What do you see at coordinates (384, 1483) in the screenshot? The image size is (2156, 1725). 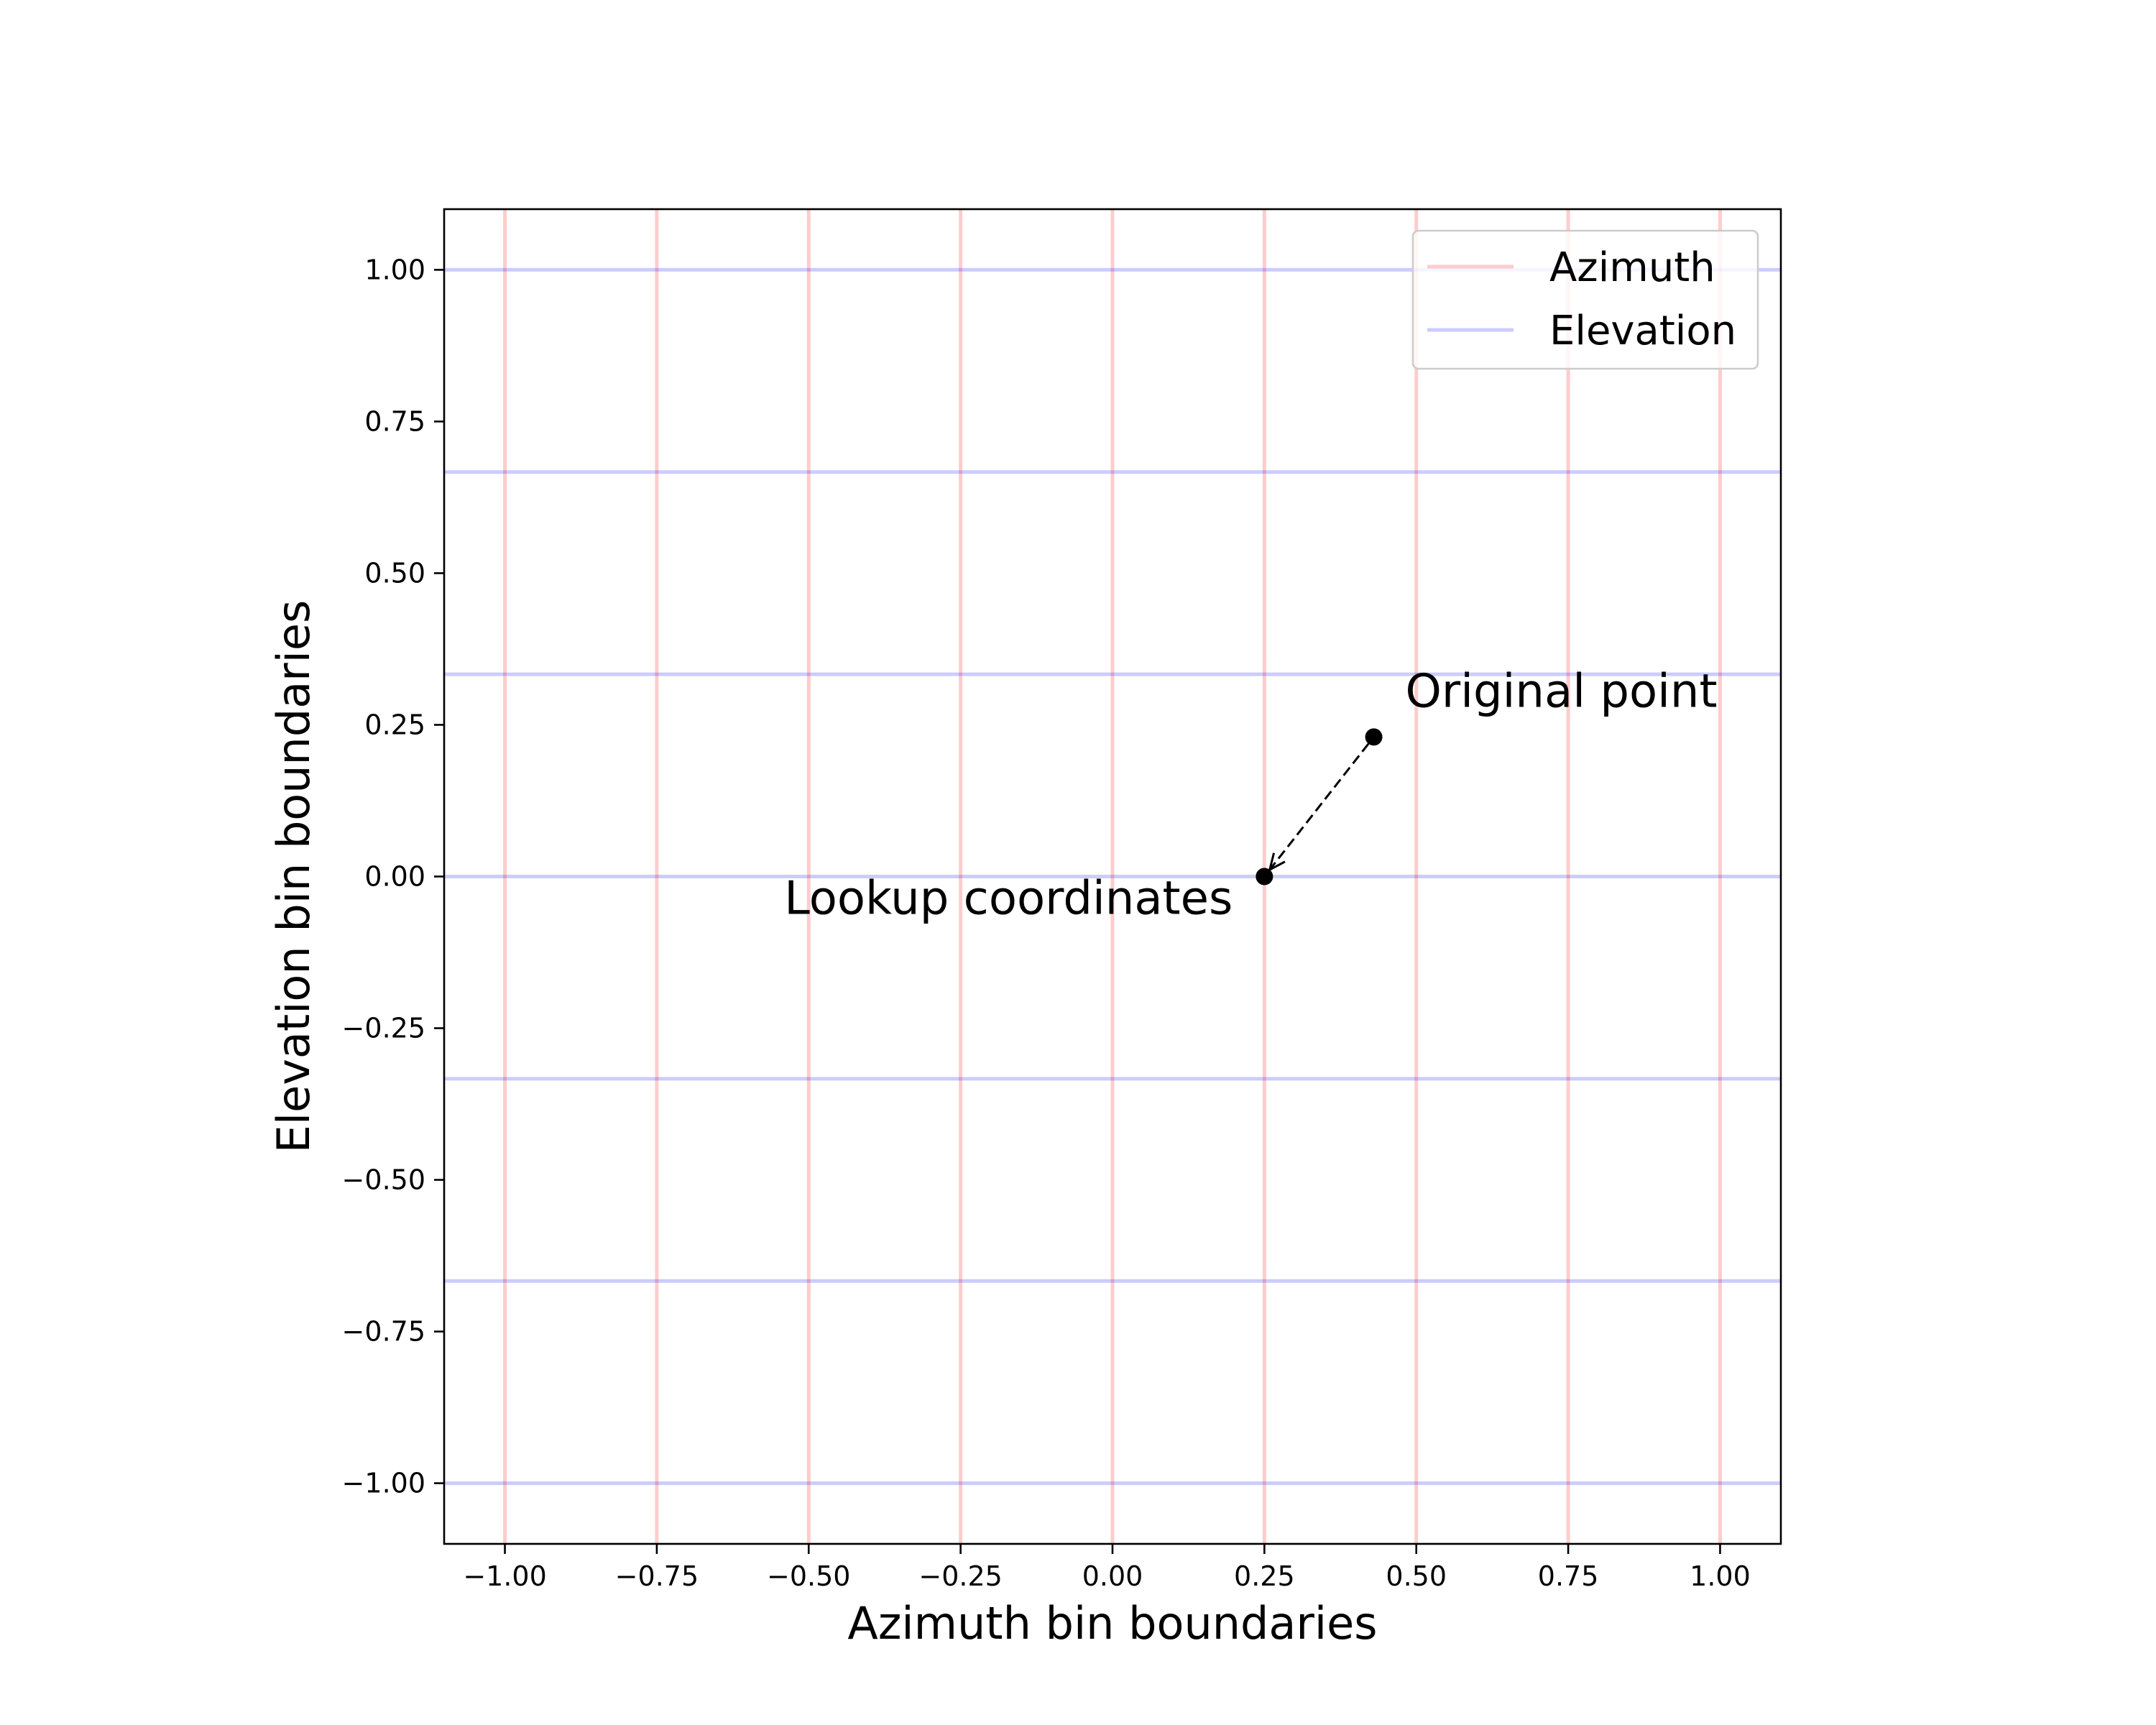 I see `y-tick-label: −1.00` at bounding box center [384, 1483].